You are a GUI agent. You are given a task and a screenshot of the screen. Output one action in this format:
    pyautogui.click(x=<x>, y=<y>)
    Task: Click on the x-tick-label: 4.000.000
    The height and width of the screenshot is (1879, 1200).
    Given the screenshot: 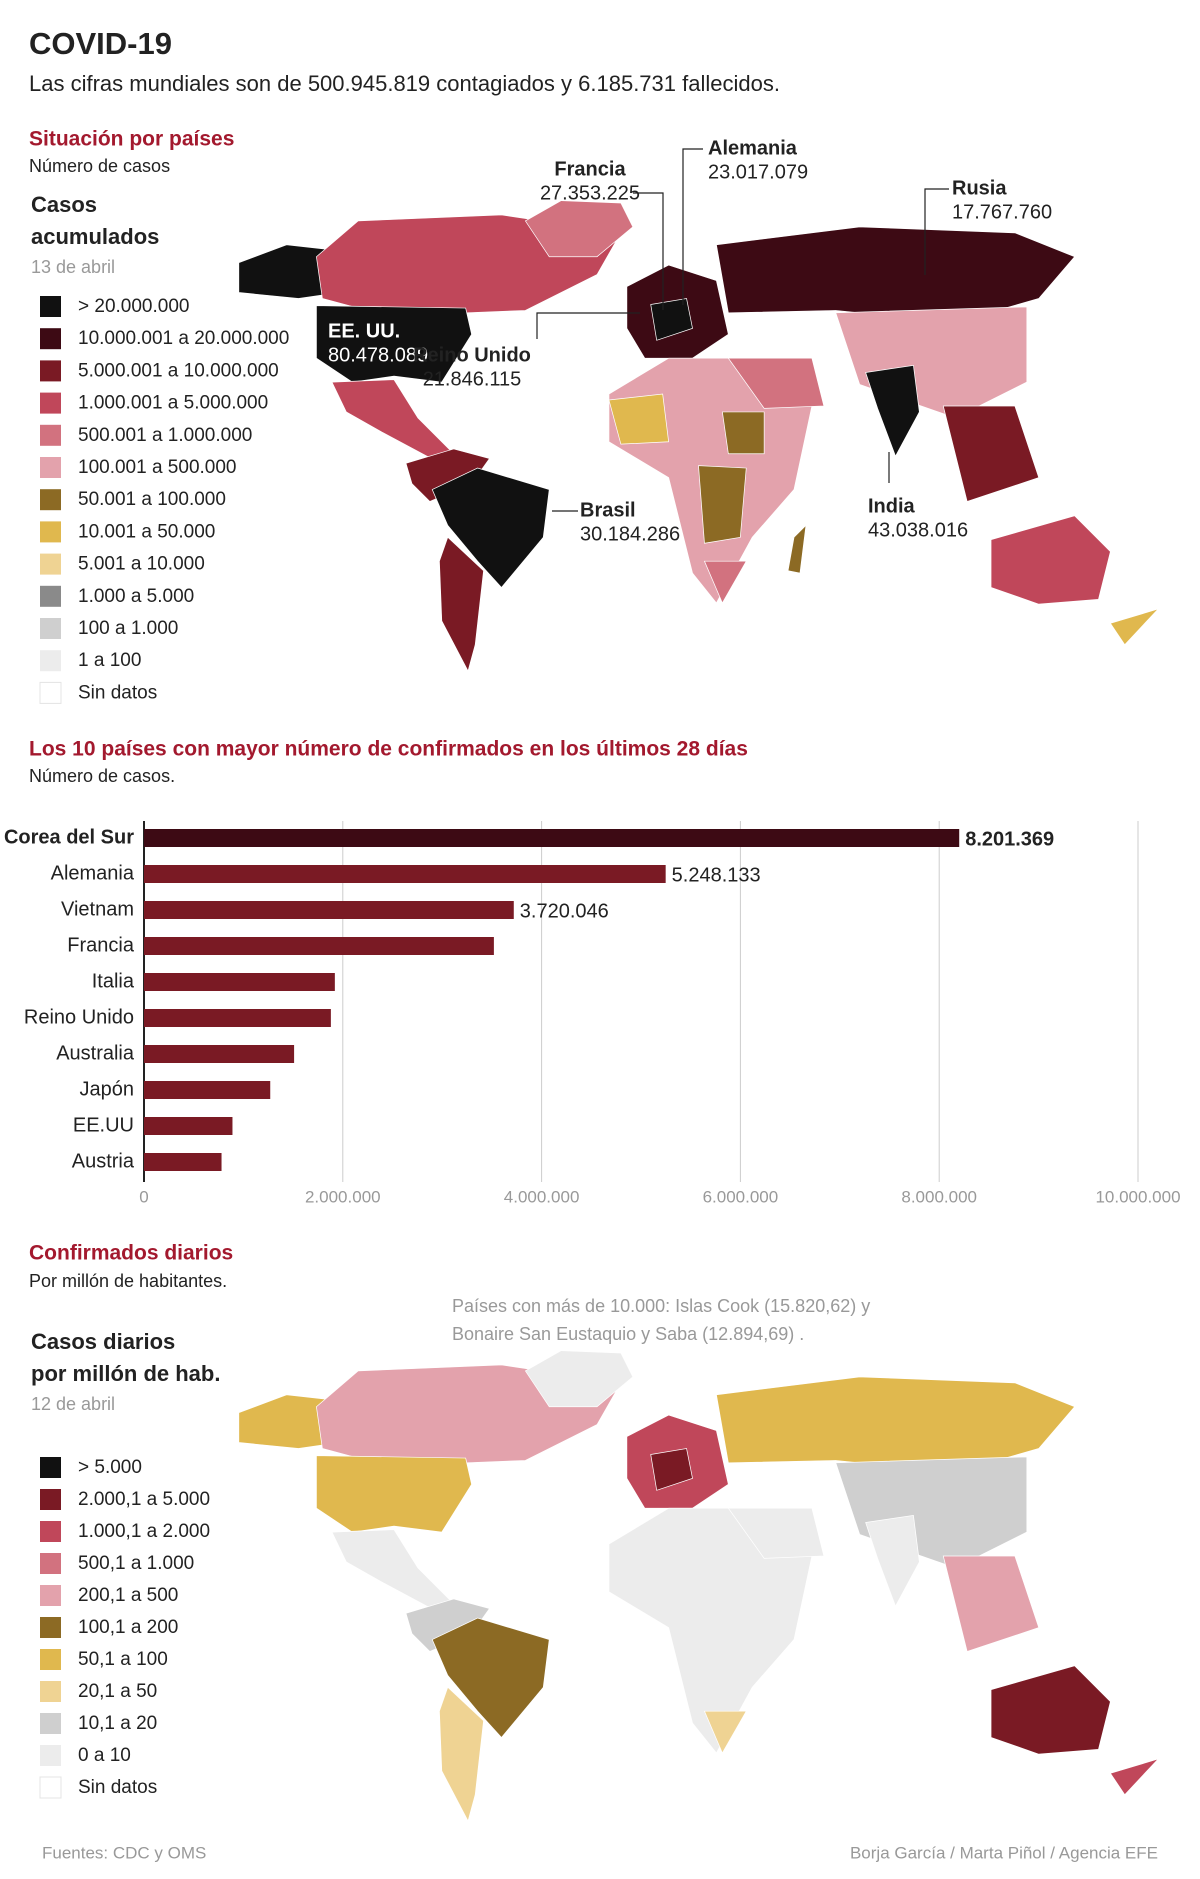 What is the action you would take?
    pyautogui.click(x=542, y=1196)
    